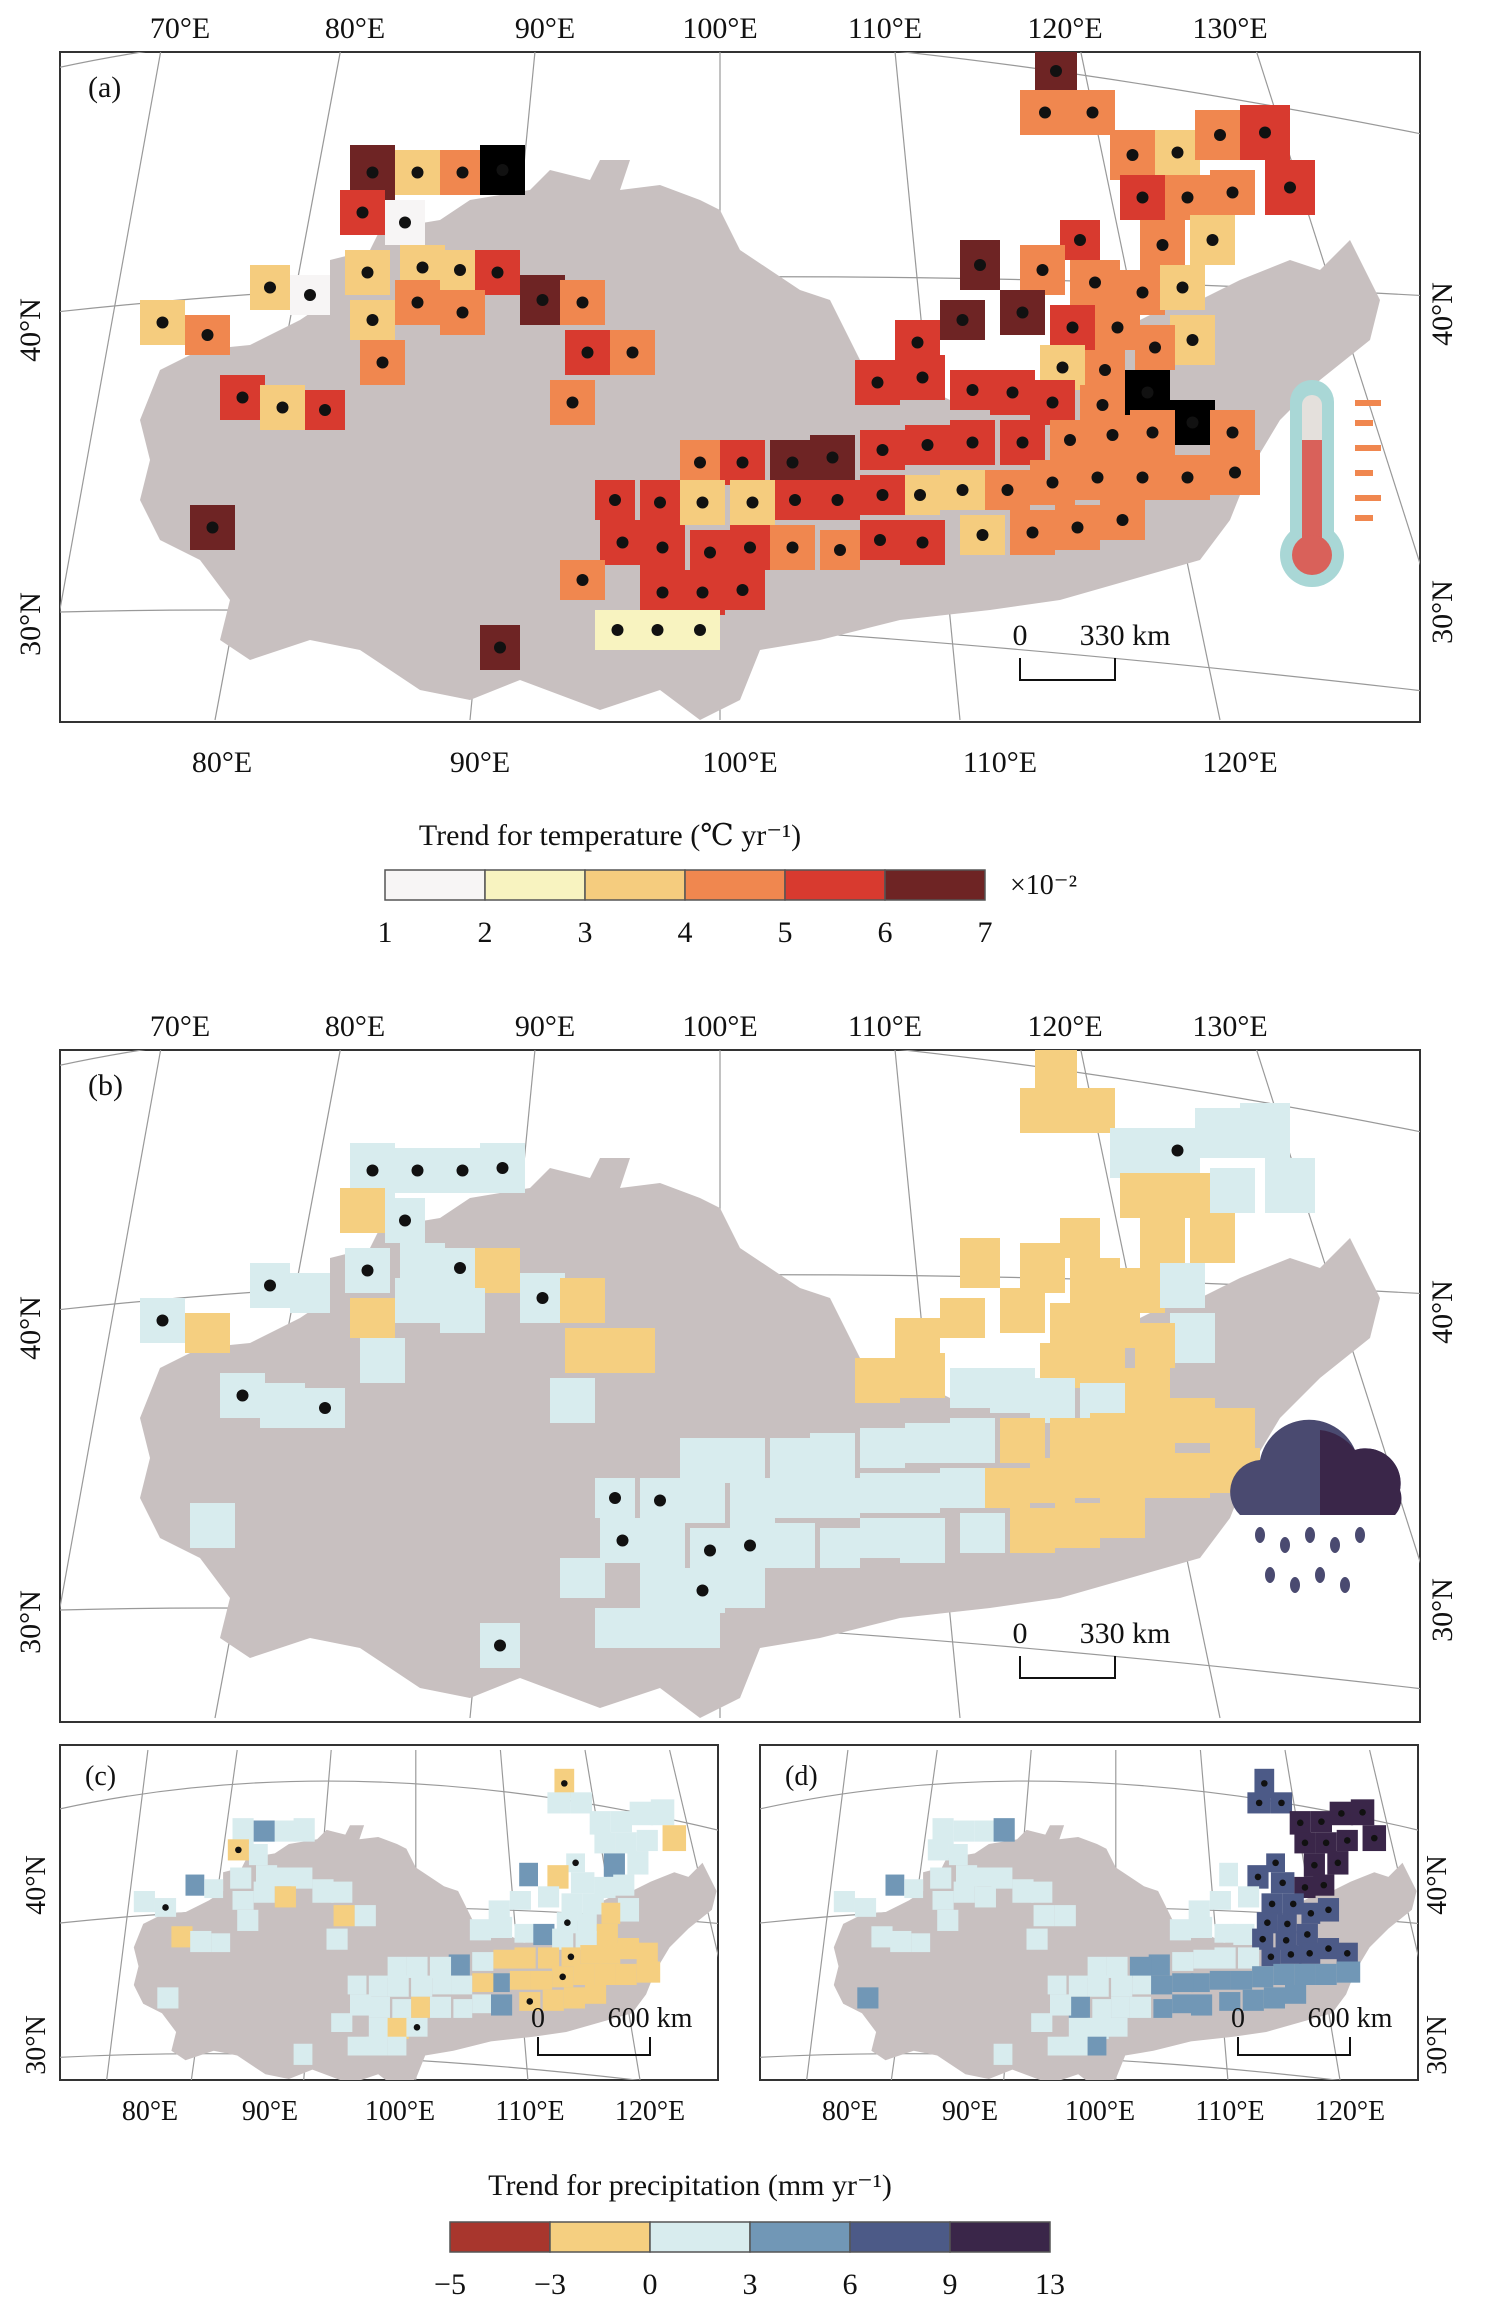  What do you see at coordinates (535, 885) in the screenshot?
I see `temperature-legend-swatch` at bounding box center [535, 885].